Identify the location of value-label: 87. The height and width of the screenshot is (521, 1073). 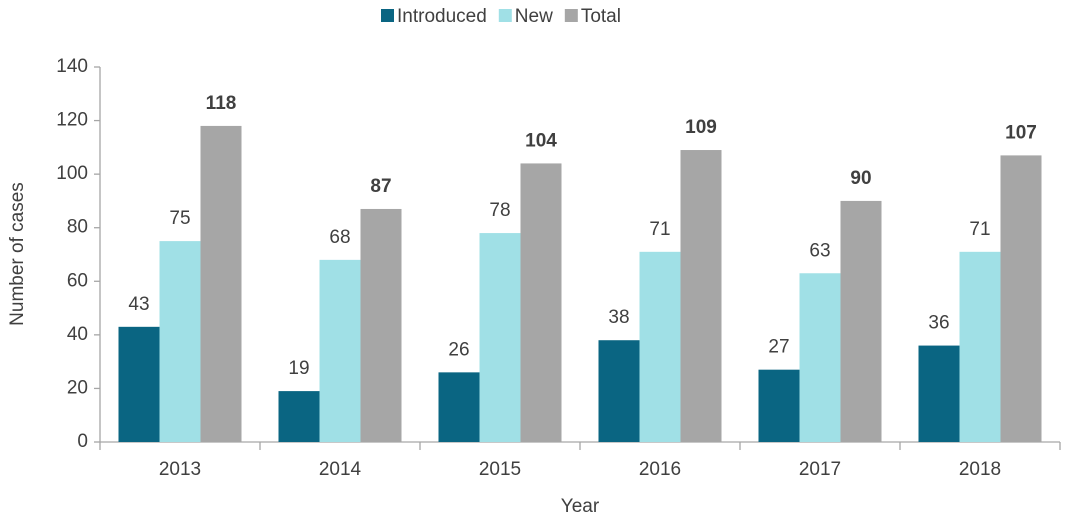
(380, 186).